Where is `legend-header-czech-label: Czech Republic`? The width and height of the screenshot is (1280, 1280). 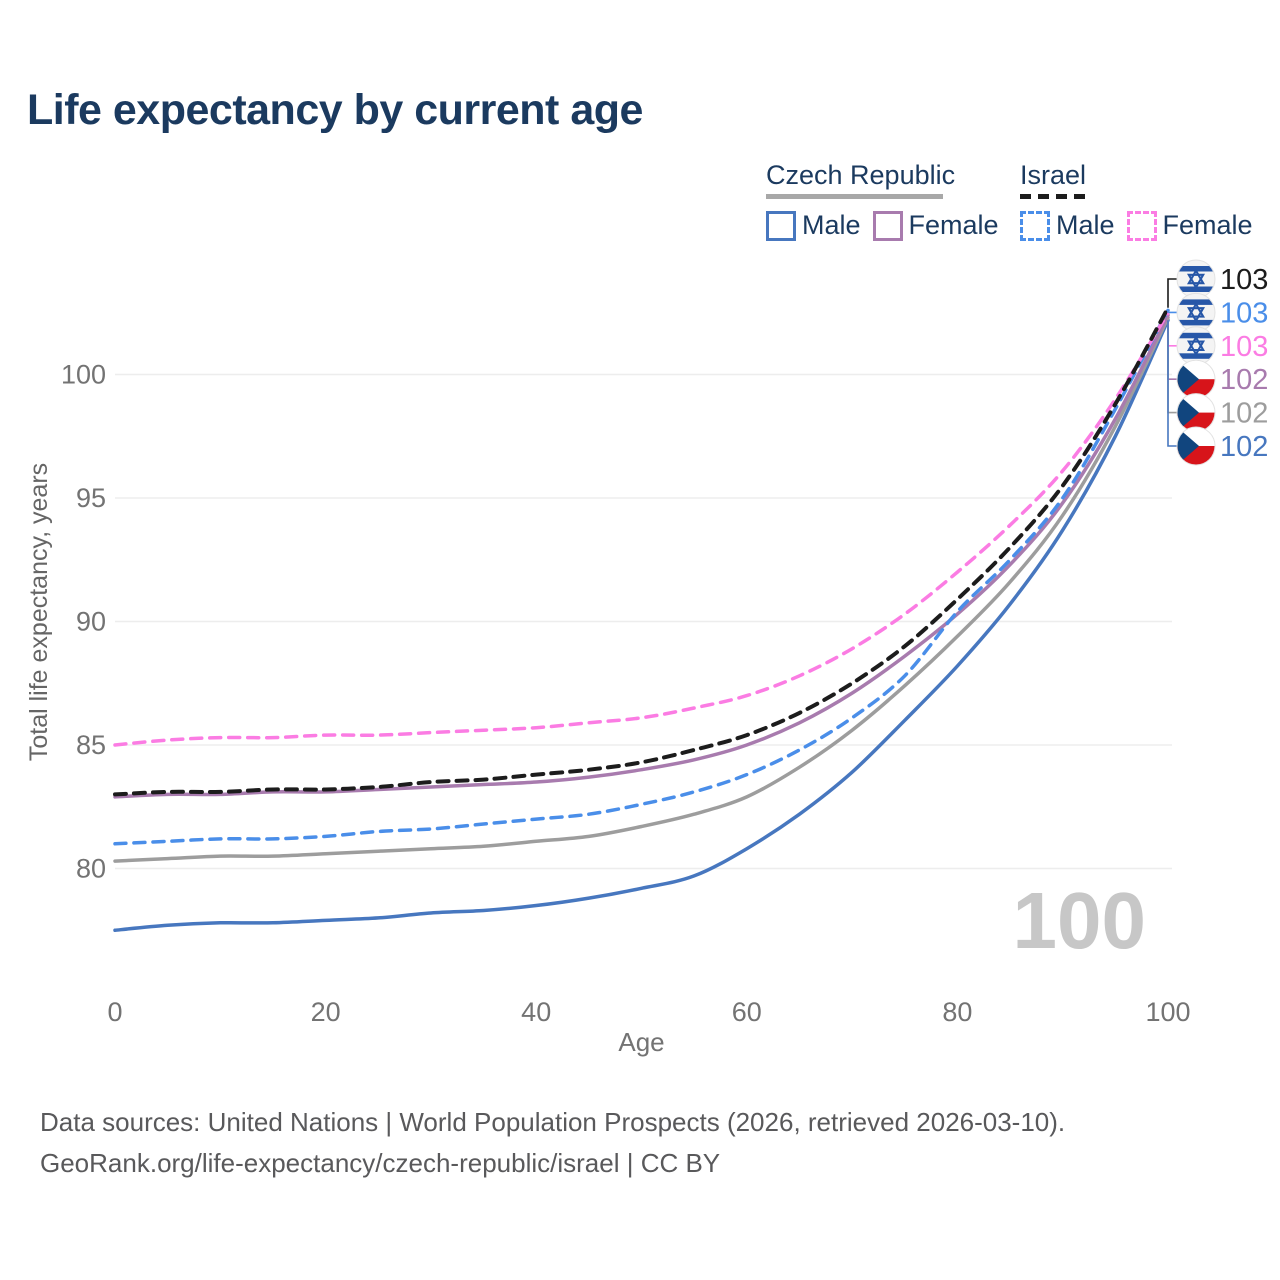 legend-header-czech-label: Czech Republic is located at coordinates (861, 175).